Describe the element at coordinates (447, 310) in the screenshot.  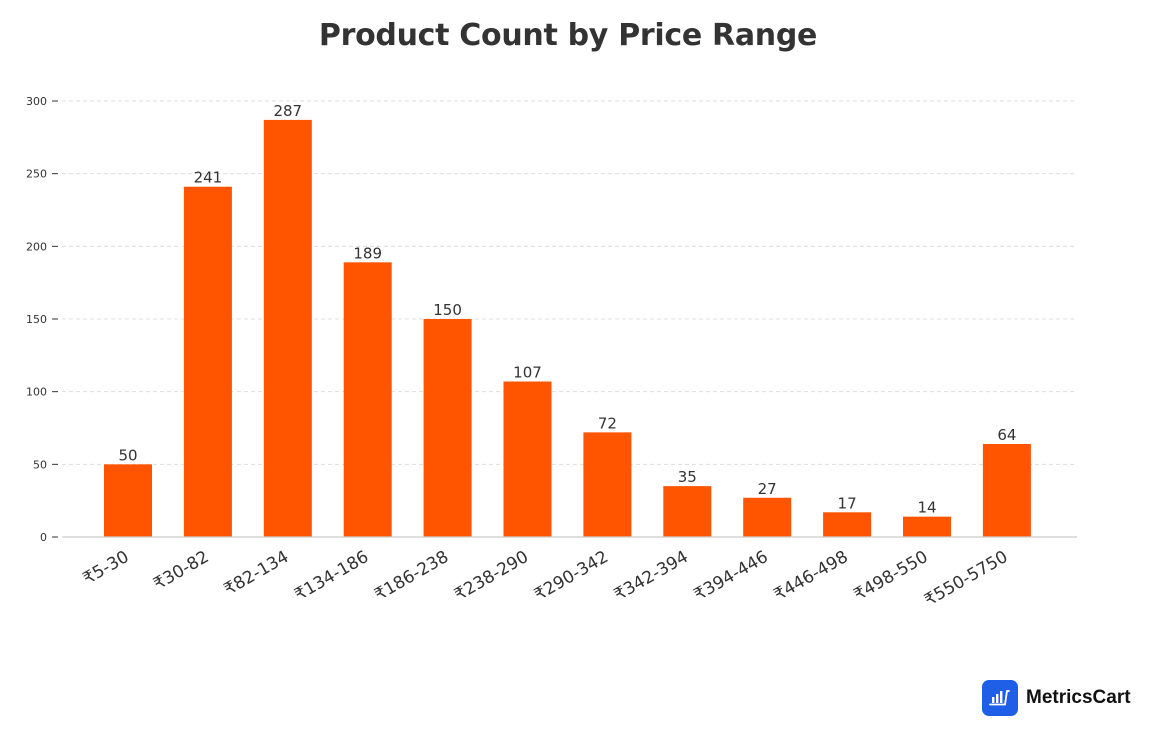
I see `bar-value-label: 150` at that location.